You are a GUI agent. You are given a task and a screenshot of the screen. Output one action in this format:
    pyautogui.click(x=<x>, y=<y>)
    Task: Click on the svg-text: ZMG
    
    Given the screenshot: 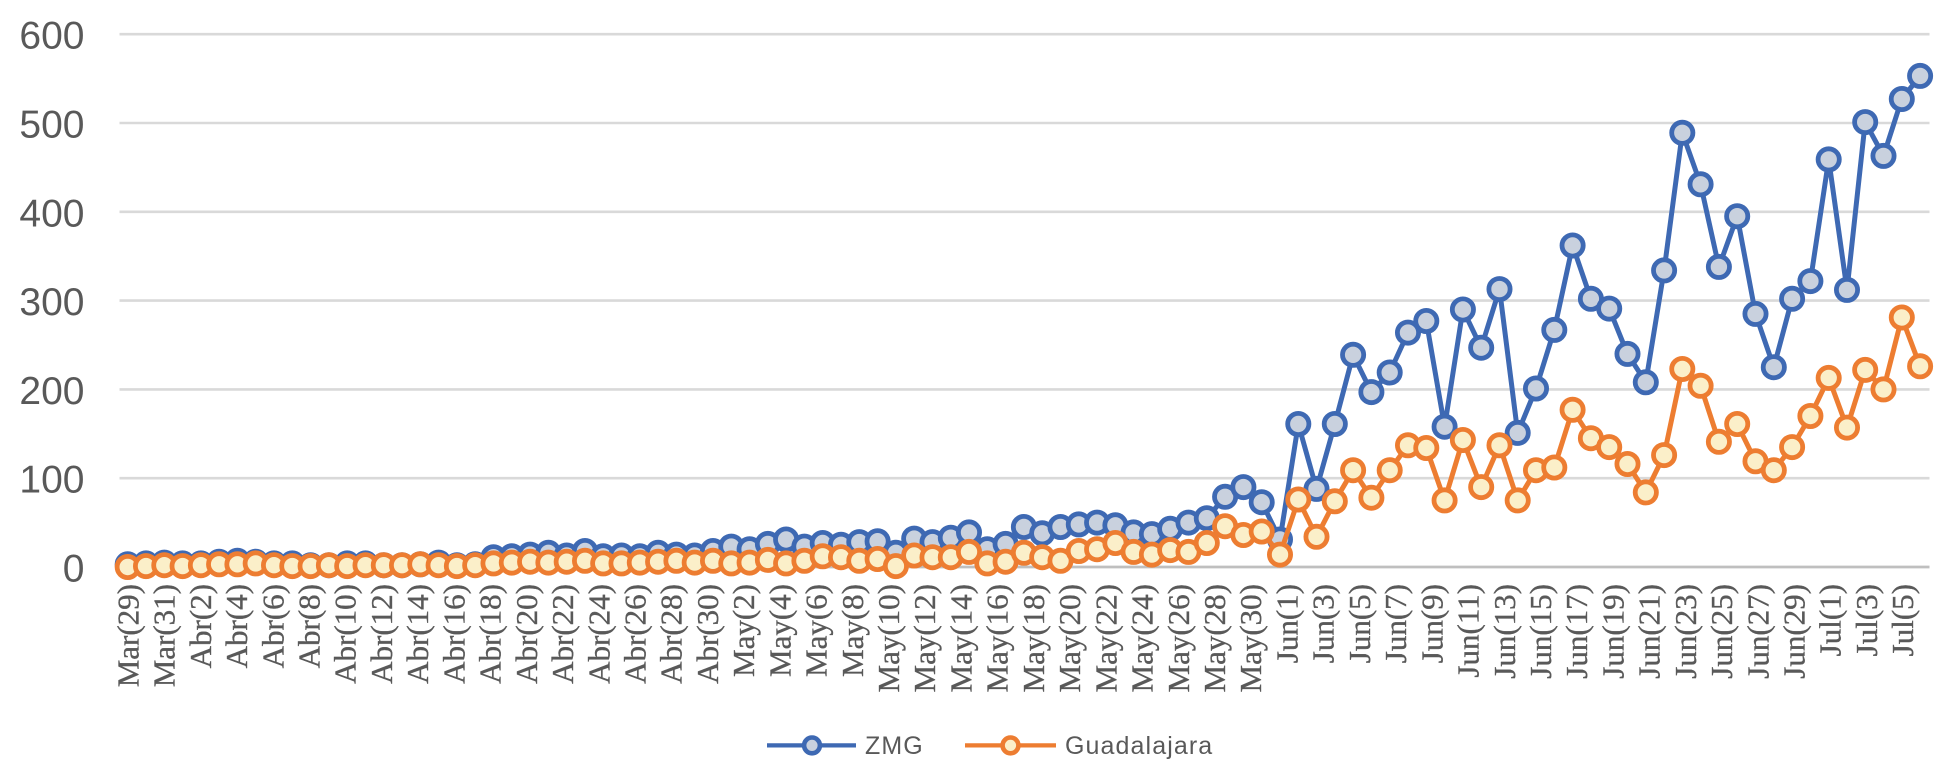 What is the action you would take?
    pyautogui.click(x=894, y=746)
    